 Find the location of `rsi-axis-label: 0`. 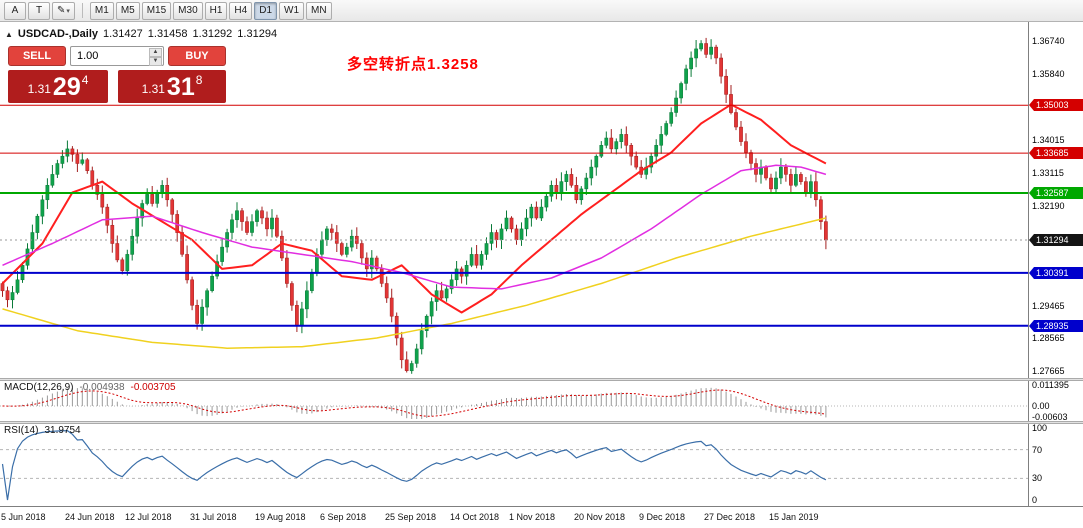

rsi-axis-label: 0 is located at coordinates (1035, 500).